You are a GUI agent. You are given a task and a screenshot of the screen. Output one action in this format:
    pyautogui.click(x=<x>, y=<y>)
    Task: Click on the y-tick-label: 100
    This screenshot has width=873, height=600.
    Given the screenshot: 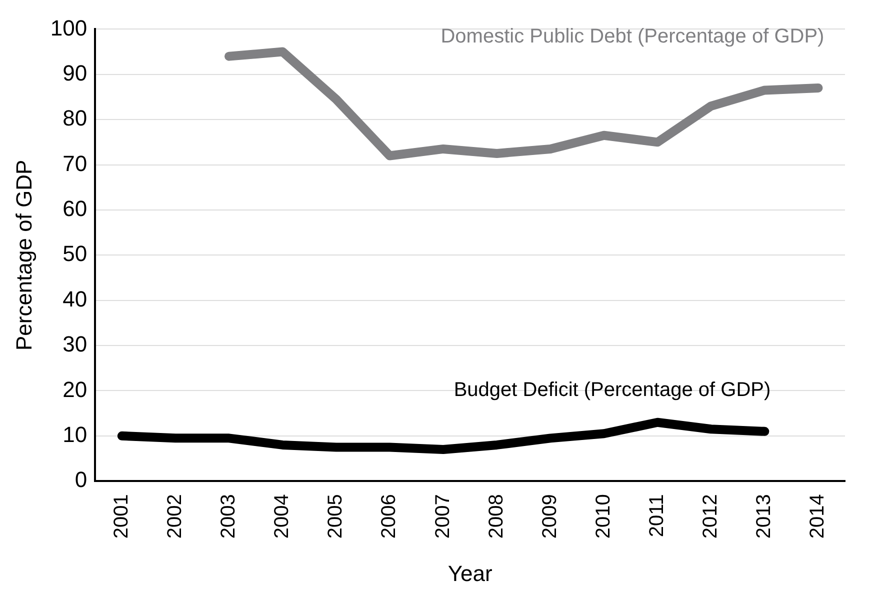 What is the action you would take?
    pyautogui.click(x=69, y=27)
    